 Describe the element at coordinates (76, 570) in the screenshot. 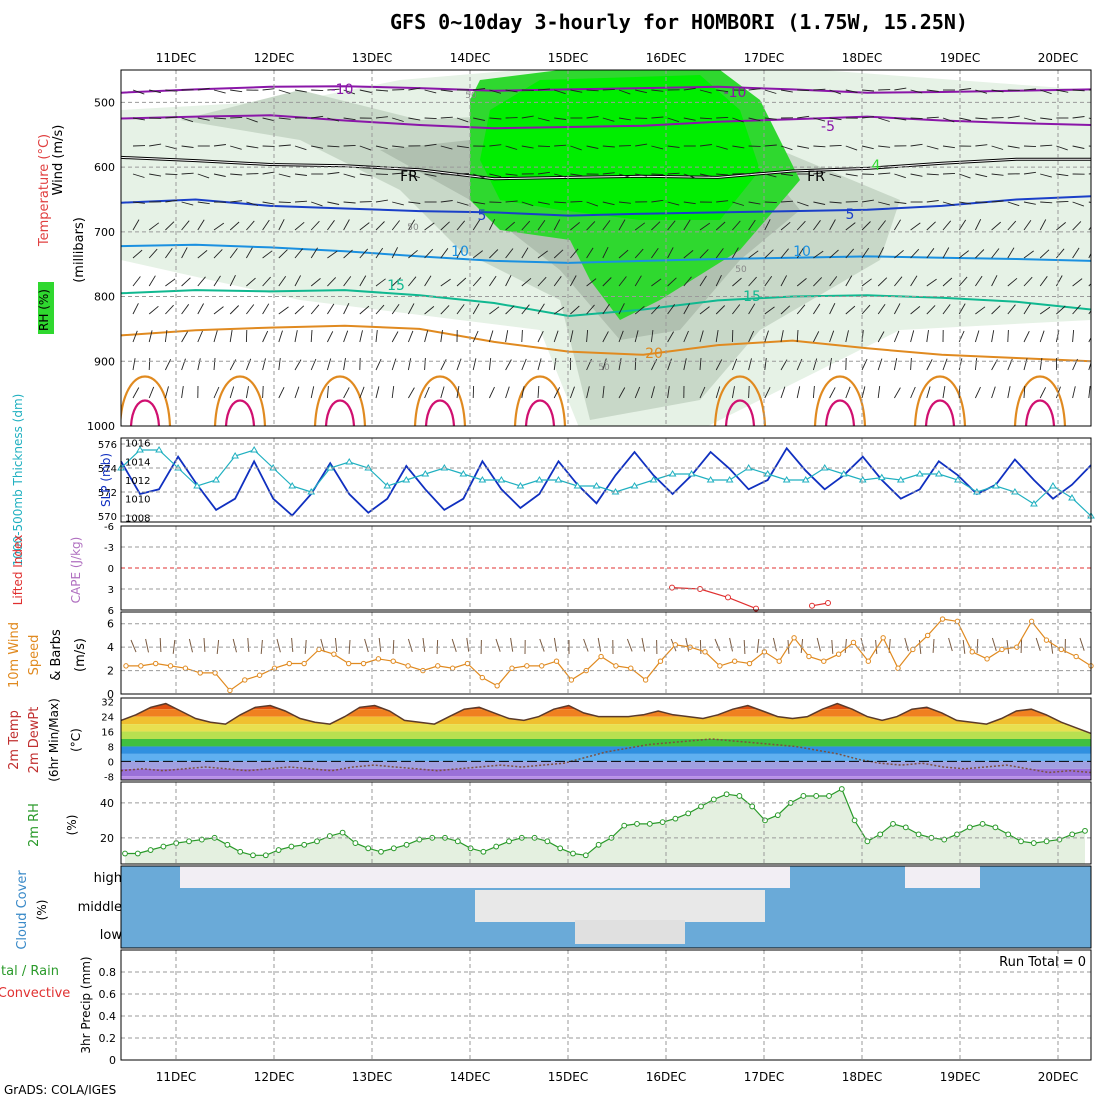

I see `axis-label-cape: CAPE (J/kg)` at that location.